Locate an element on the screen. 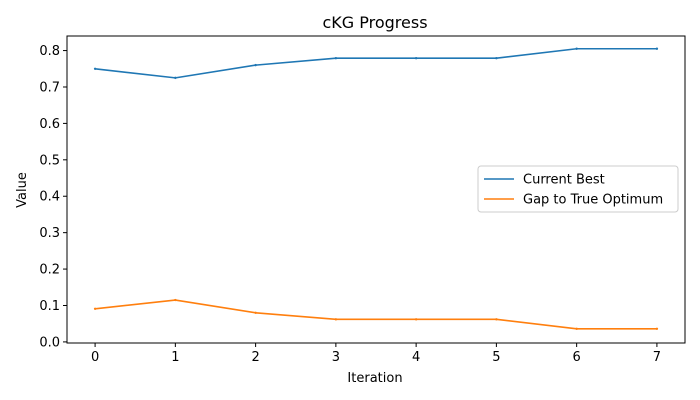 The width and height of the screenshot is (700, 400). y-axis-label: Value is located at coordinates (22, 190).